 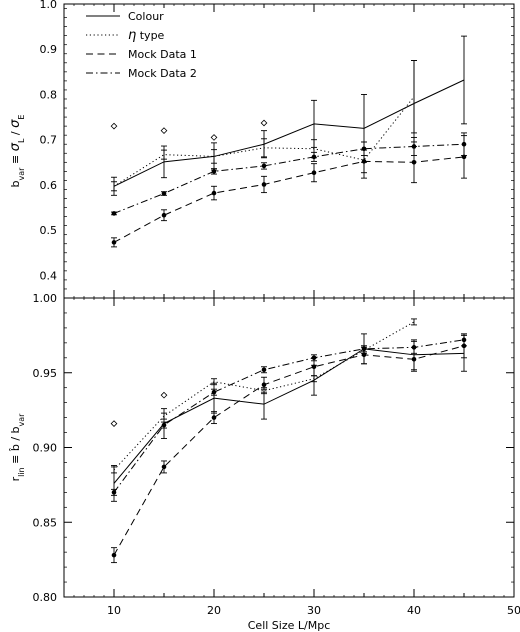 What do you see at coordinates (45, 522) in the screenshot?
I see `y-tick-label: 0.85` at bounding box center [45, 522].